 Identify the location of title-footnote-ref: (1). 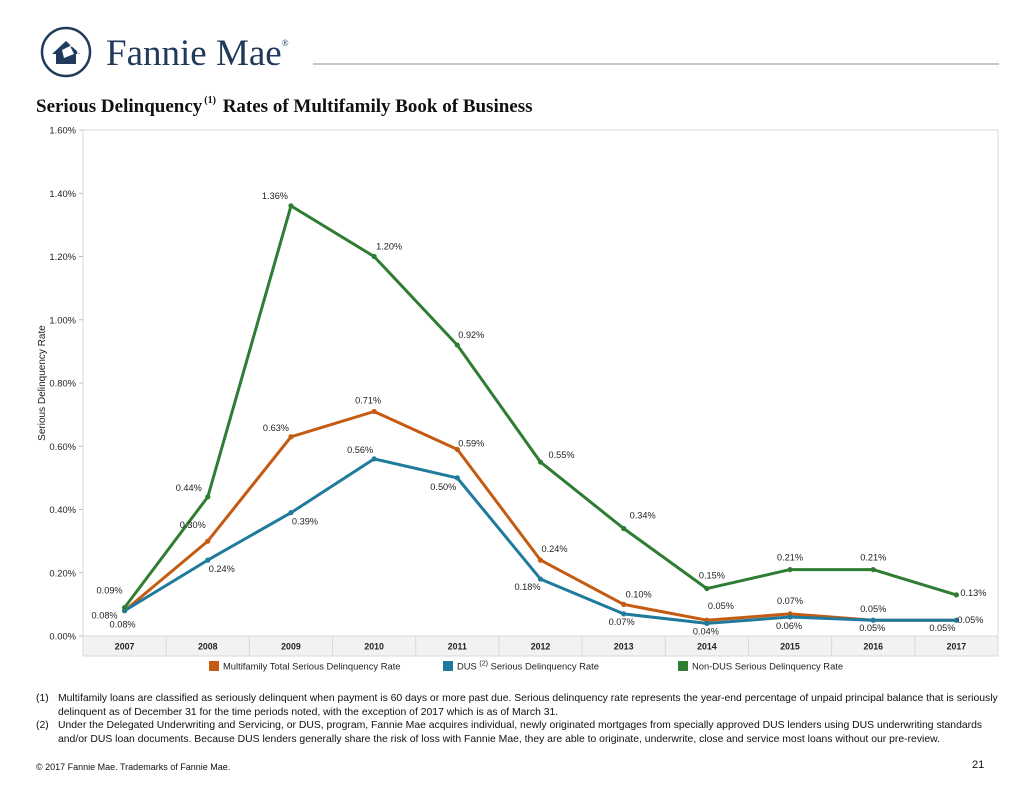
(210, 100).